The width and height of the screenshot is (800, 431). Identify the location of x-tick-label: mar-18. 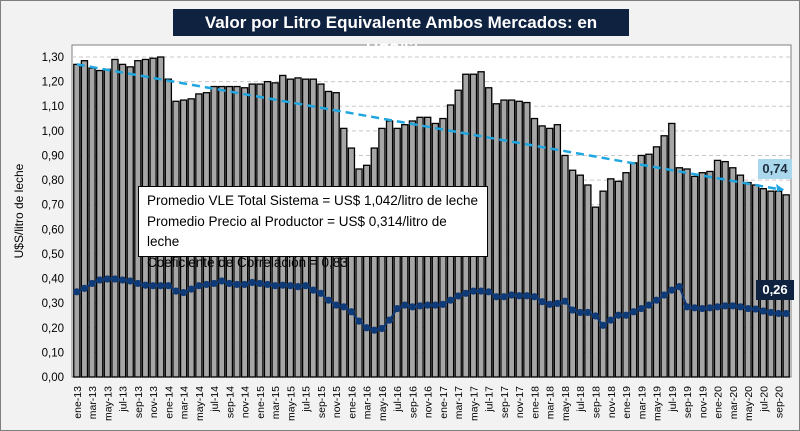
(551, 402).